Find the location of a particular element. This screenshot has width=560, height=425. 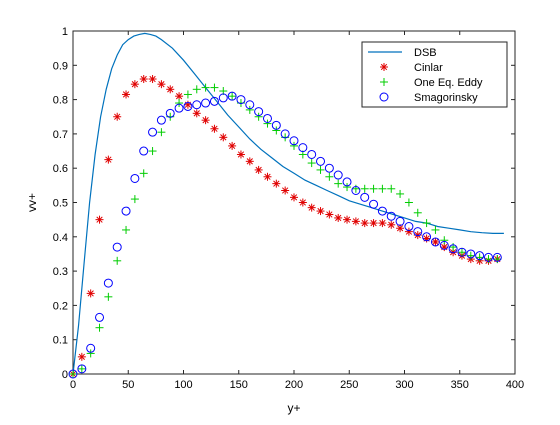

y-tick-label: 0.7 is located at coordinates (60, 135).